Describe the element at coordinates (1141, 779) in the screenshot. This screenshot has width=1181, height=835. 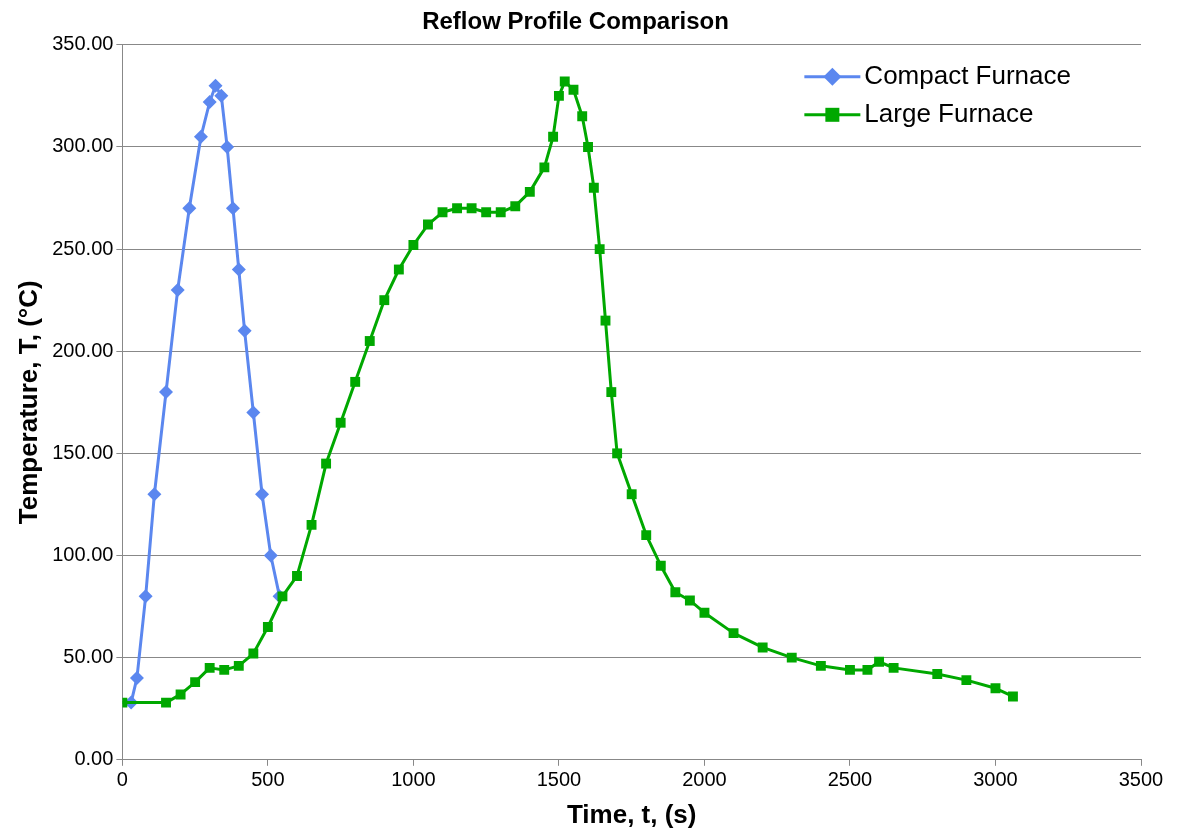
I see `x-tick-label: 3500` at that location.